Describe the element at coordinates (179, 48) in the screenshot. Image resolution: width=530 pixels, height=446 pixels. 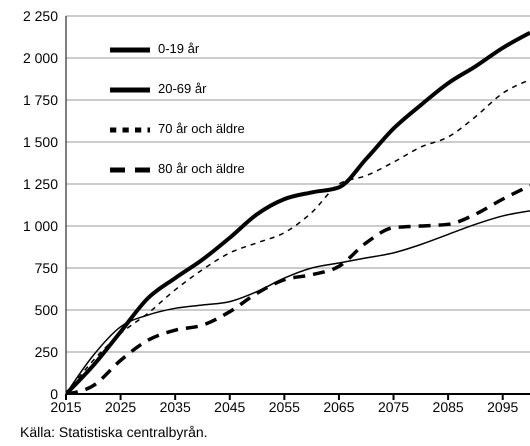
I see `legend-label: 0-19 år` at that location.